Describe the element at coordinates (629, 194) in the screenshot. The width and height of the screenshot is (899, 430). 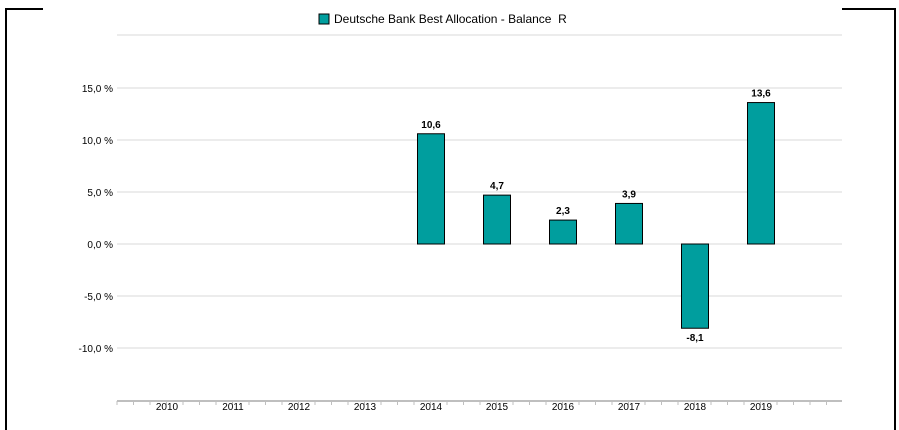
I see `data-label: 3,9` at that location.